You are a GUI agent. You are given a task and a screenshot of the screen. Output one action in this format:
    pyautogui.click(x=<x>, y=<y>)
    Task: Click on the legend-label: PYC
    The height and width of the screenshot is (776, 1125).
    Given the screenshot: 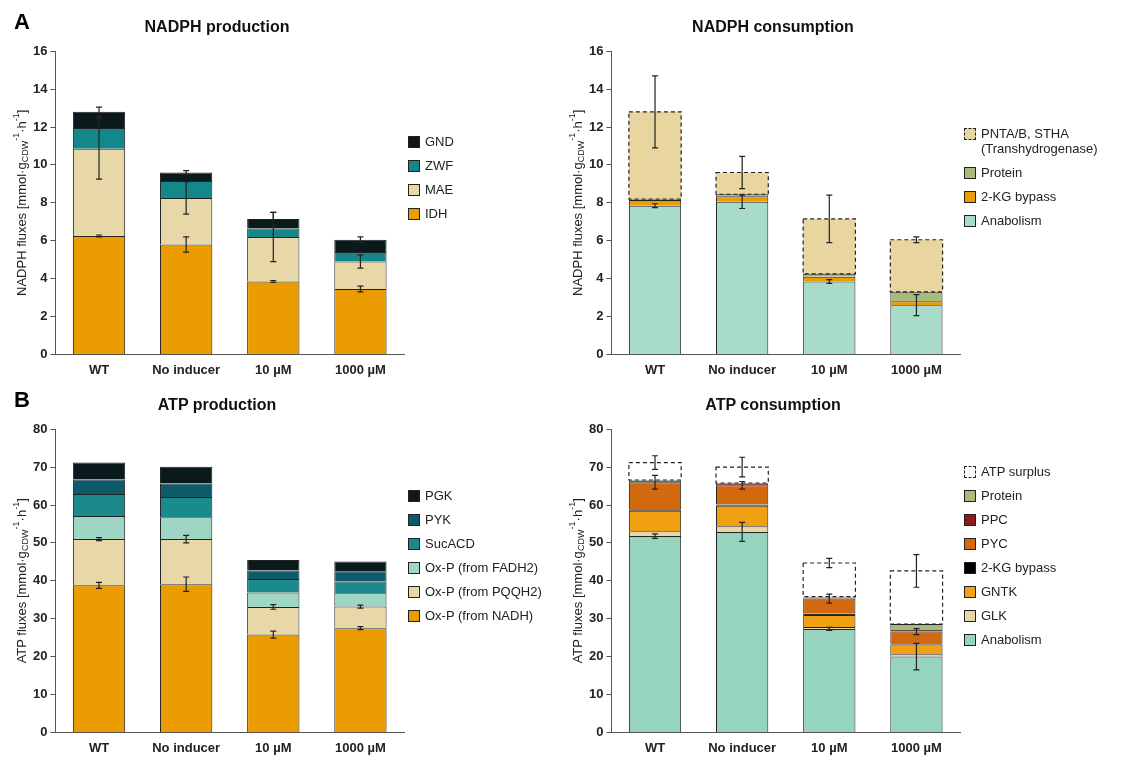 What is the action you would take?
    pyautogui.click(x=994, y=543)
    